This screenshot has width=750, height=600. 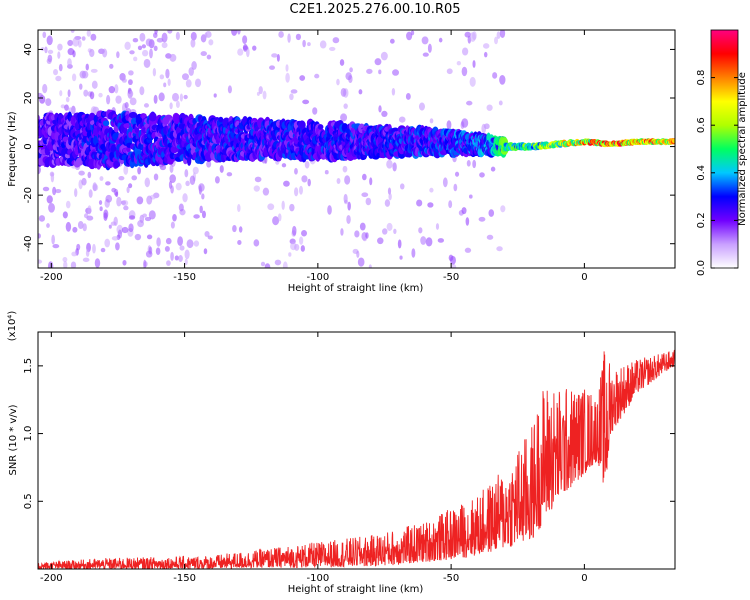 What do you see at coordinates (28, 434) in the screenshot?
I see `snr-y-tick-label: 1.0` at bounding box center [28, 434].